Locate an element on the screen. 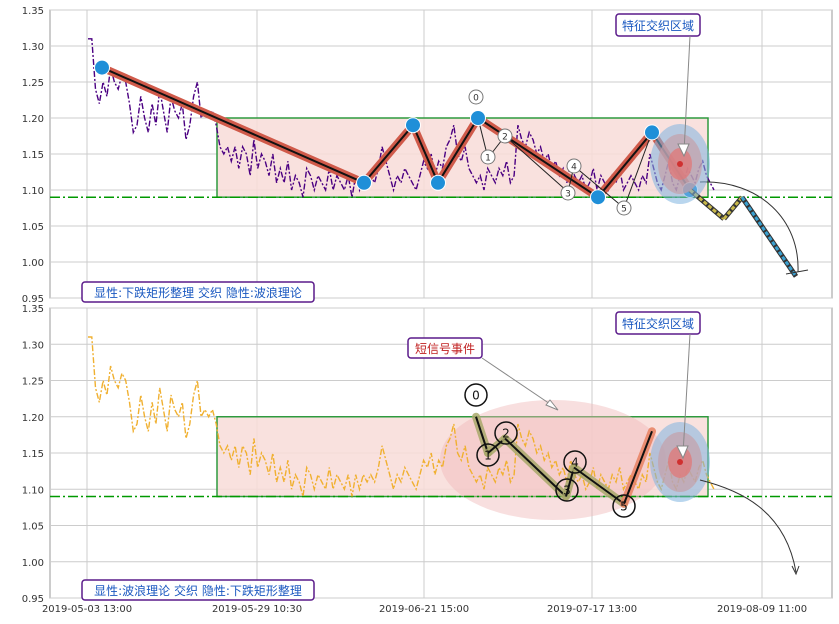  top-wave-labels: 0 1 2 3 4 5 is located at coordinates (550, 152).